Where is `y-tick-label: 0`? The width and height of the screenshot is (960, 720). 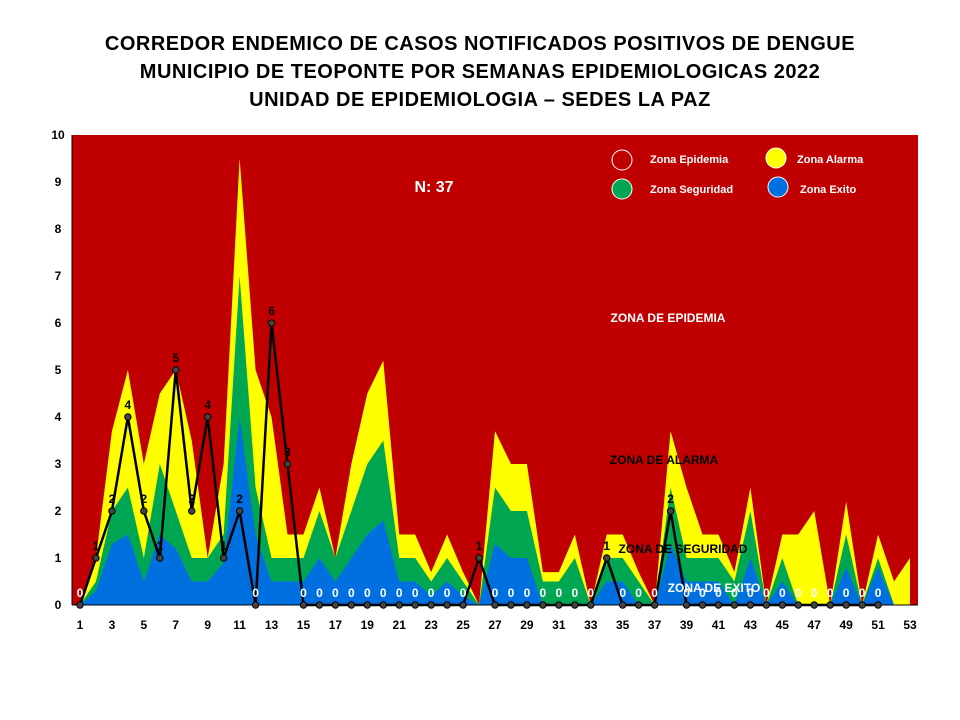 y-tick-label: 0 is located at coordinates (58, 605).